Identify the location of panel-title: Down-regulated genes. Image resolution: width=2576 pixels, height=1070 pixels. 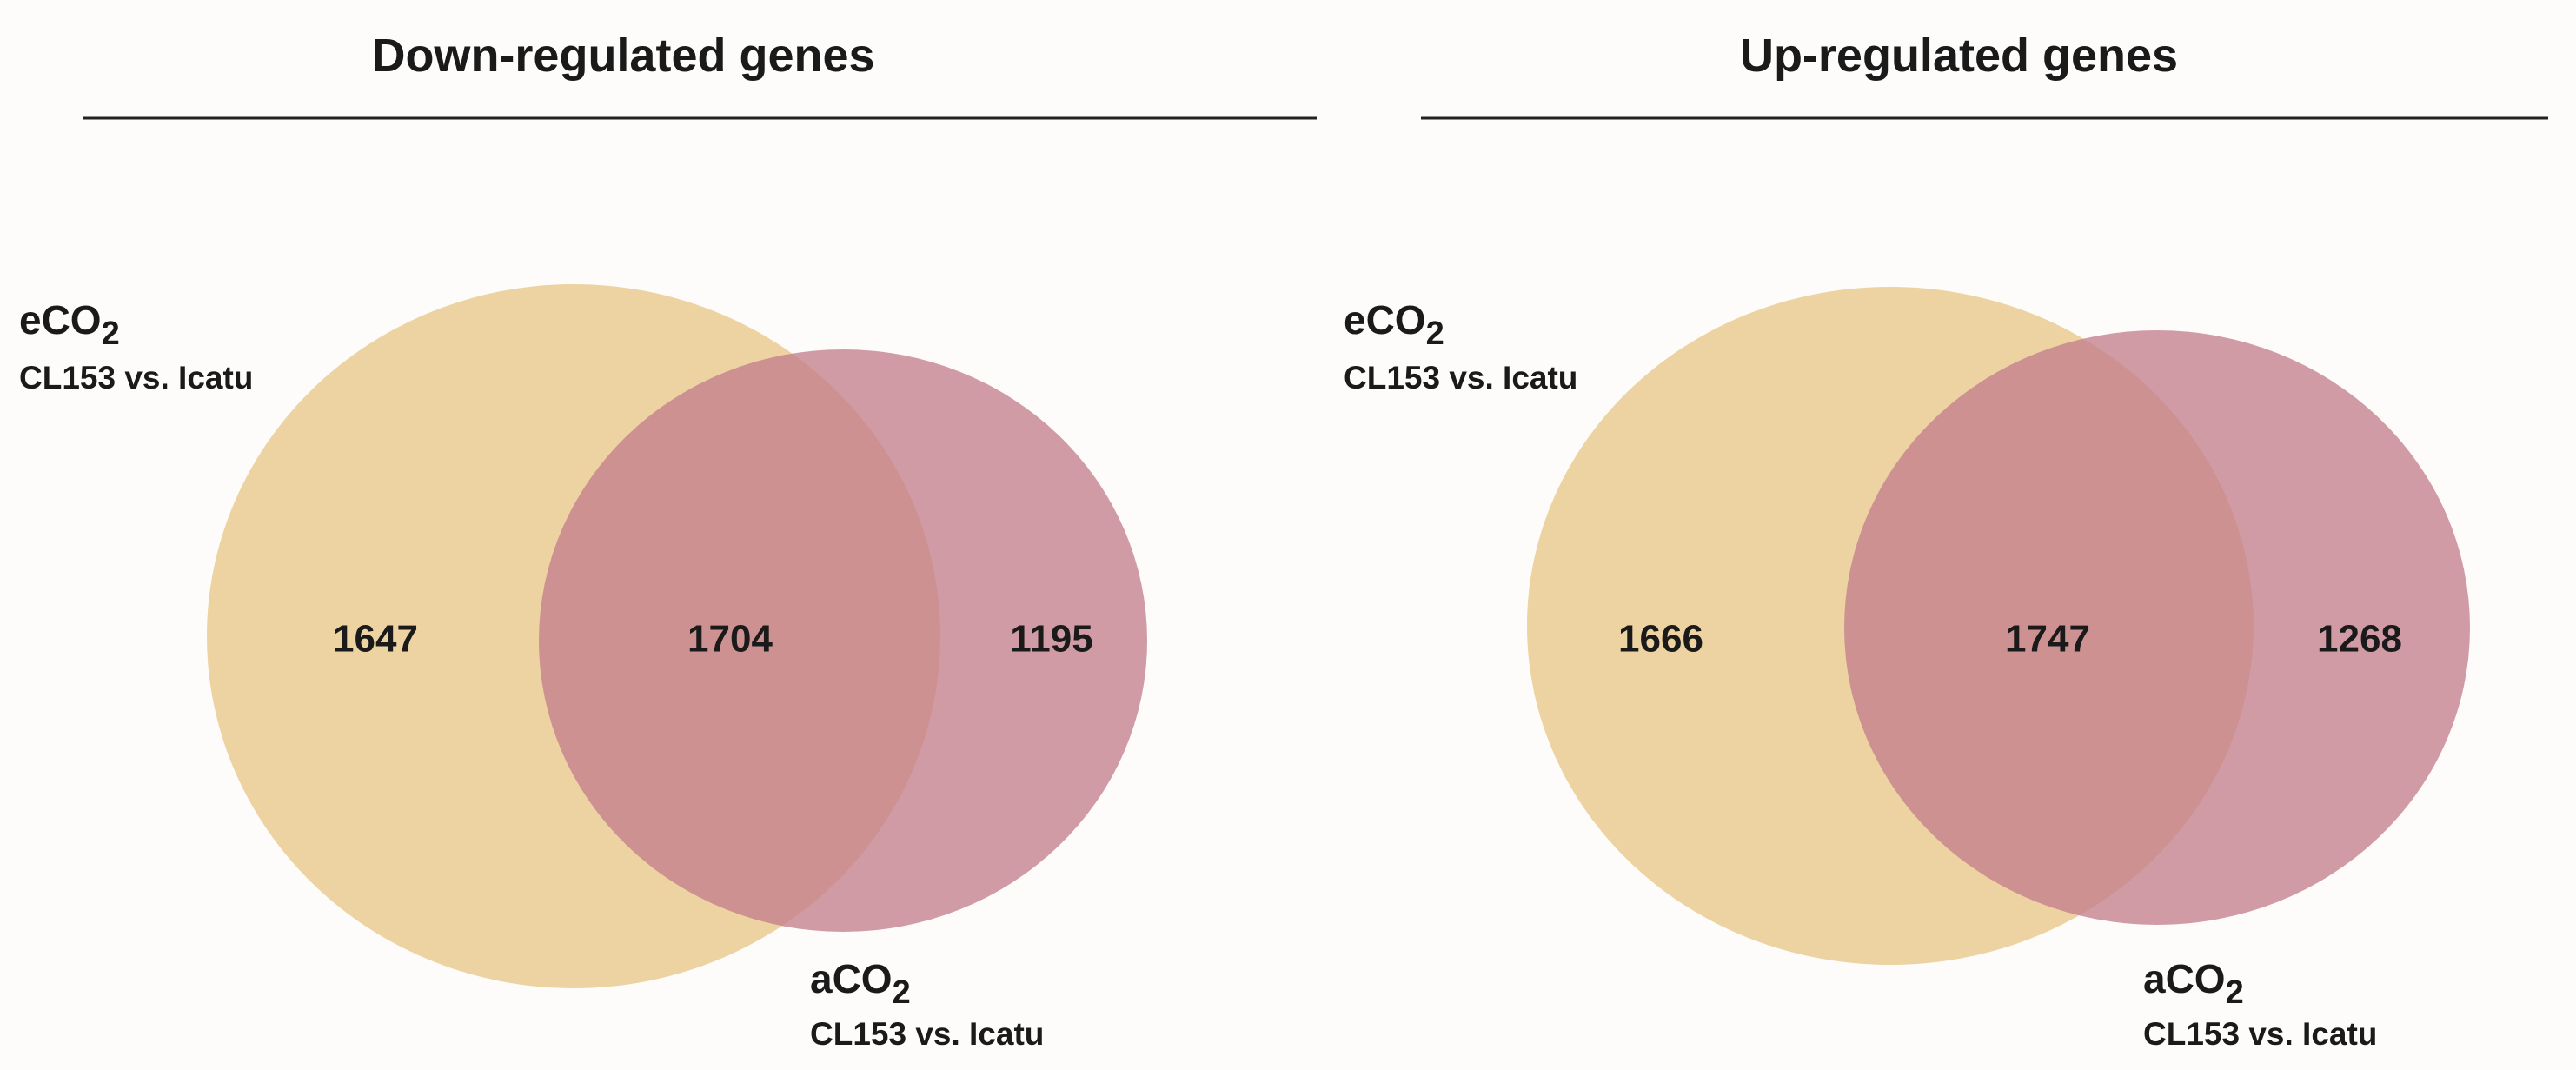
(622, 56).